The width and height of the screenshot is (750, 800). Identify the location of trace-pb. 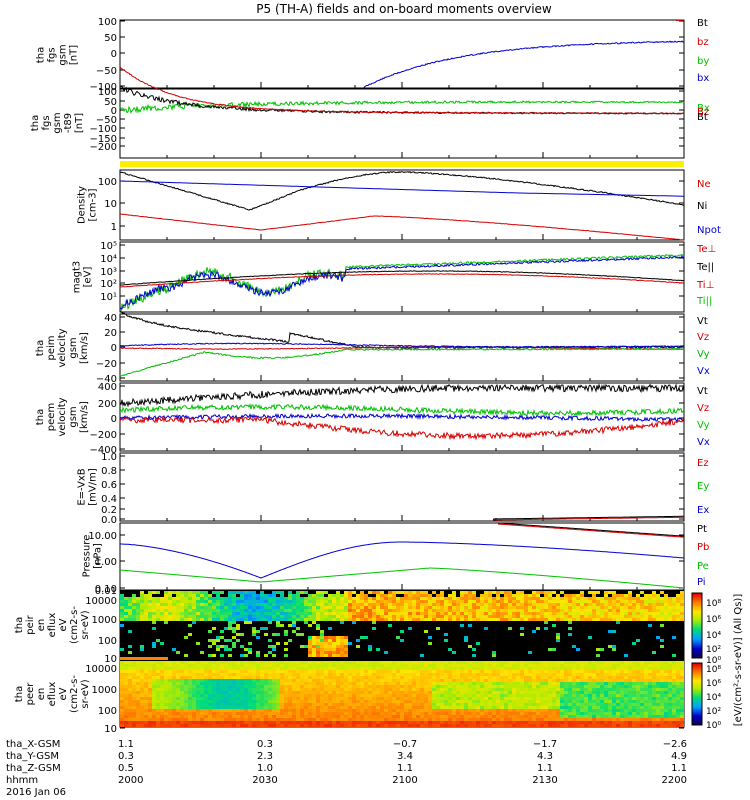
(591, 530).